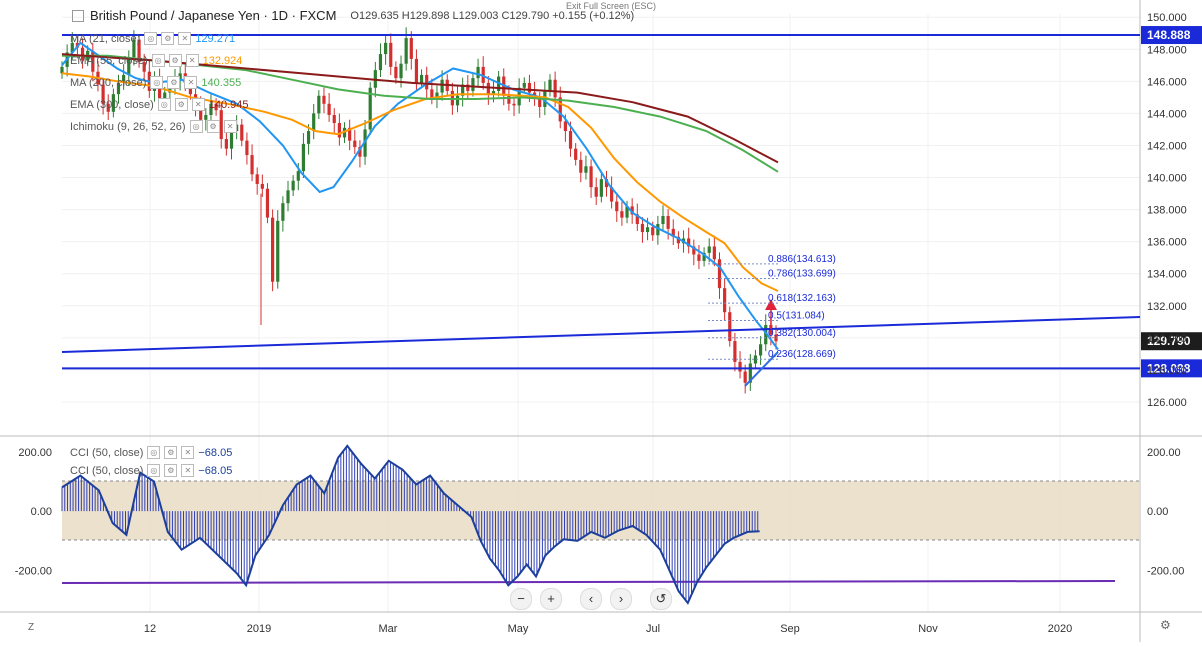 The width and height of the screenshot is (1202, 647). What do you see at coordinates (1167, 403) in the screenshot?
I see `price-tick-label: 126.000` at bounding box center [1167, 403].